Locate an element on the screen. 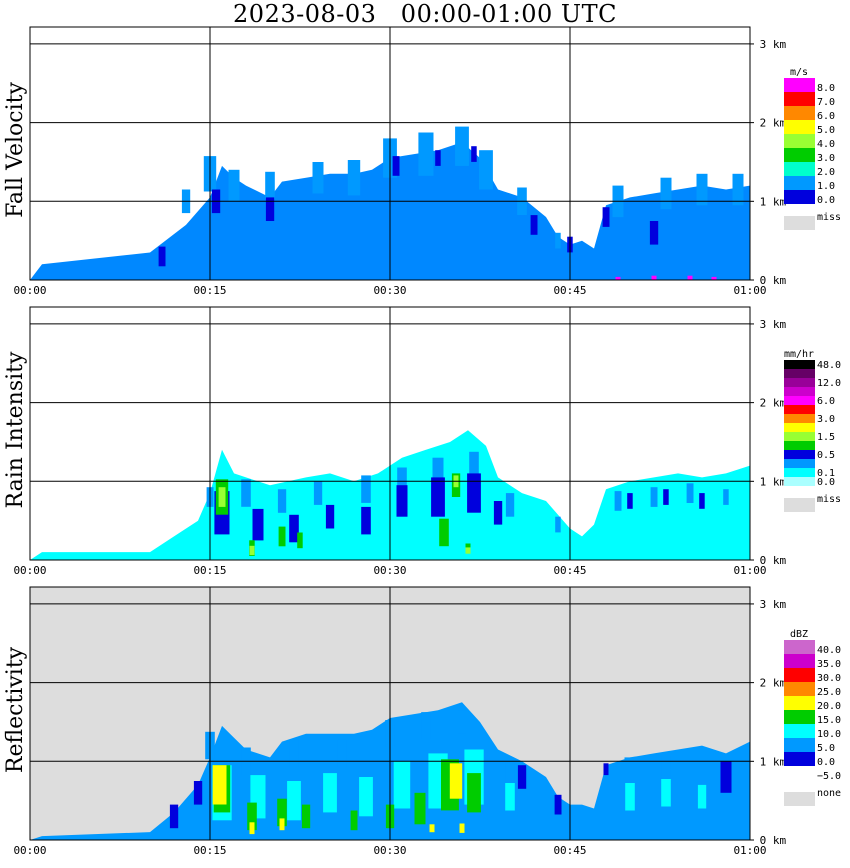  panel-2-legend-label-10: 0.5 is located at coordinates (826, 455).